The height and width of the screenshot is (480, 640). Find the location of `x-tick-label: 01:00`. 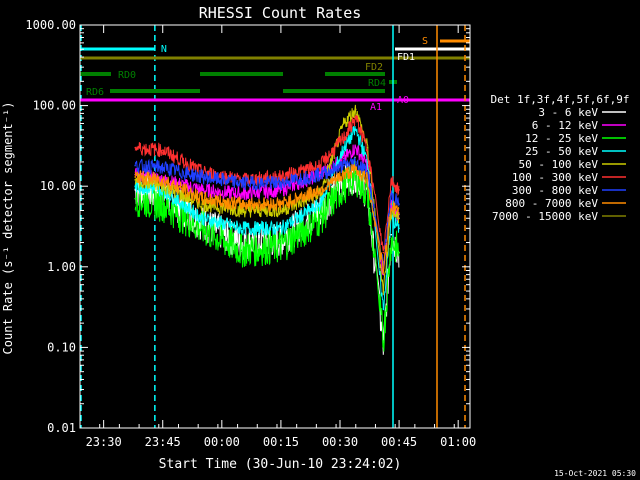

x-tick-label: 01:00 is located at coordinates (458, 442).